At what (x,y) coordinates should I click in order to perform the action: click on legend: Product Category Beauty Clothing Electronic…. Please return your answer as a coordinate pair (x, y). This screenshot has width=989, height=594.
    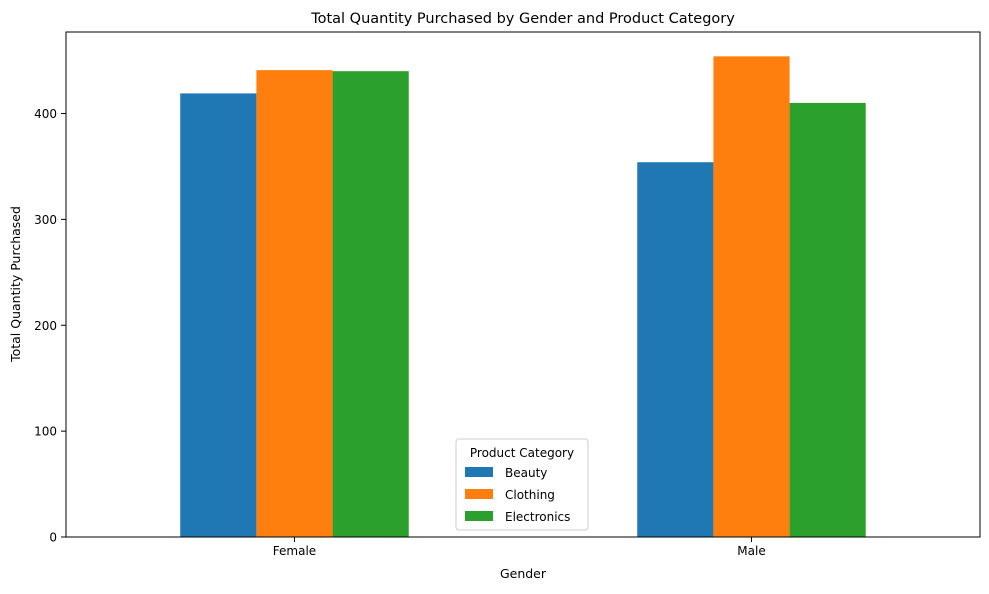
    Looking at the image, I should click on (522, 484).